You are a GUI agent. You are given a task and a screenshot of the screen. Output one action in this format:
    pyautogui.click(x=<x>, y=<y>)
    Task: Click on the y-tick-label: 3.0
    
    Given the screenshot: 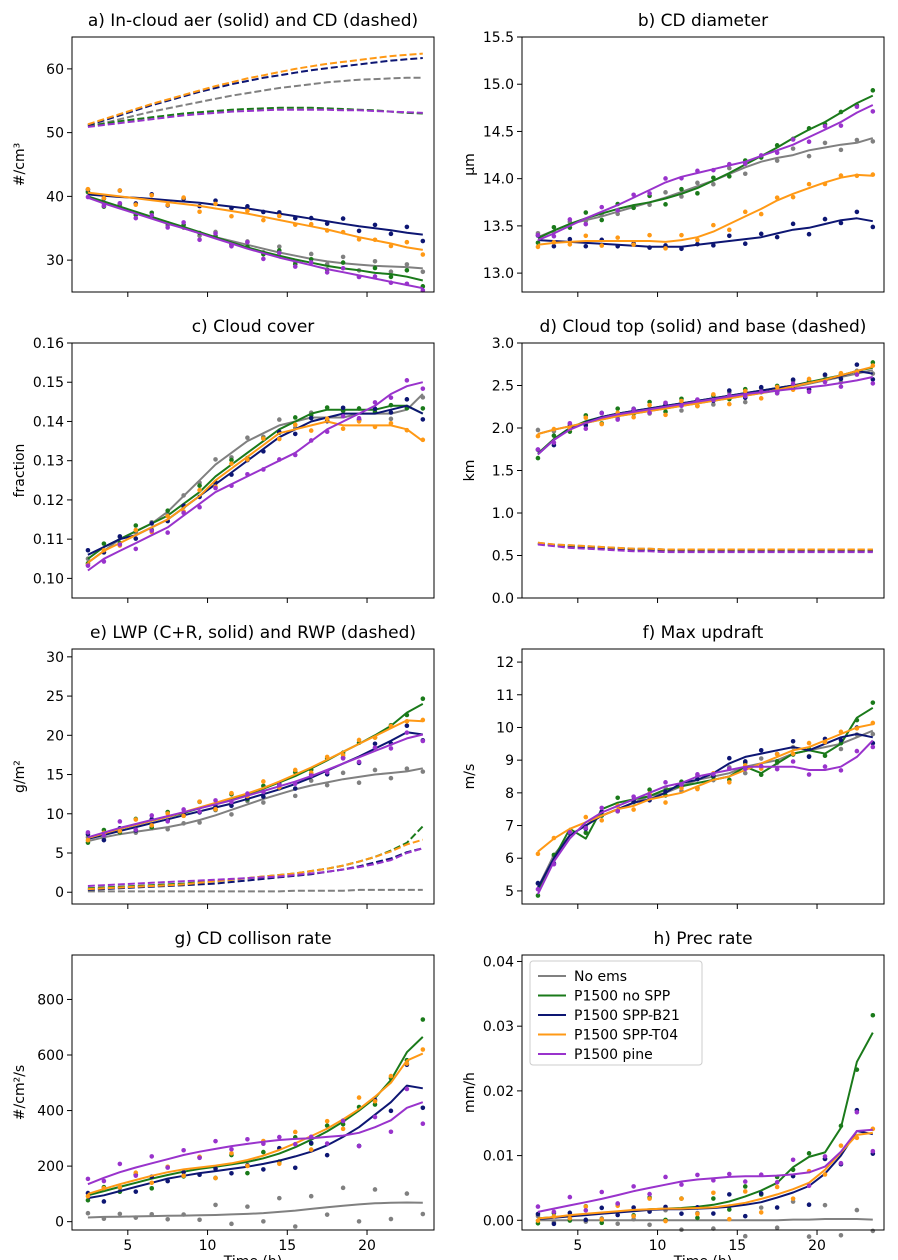 What is the action you would take?
    pyautogui.click(x=503, y=344)
    